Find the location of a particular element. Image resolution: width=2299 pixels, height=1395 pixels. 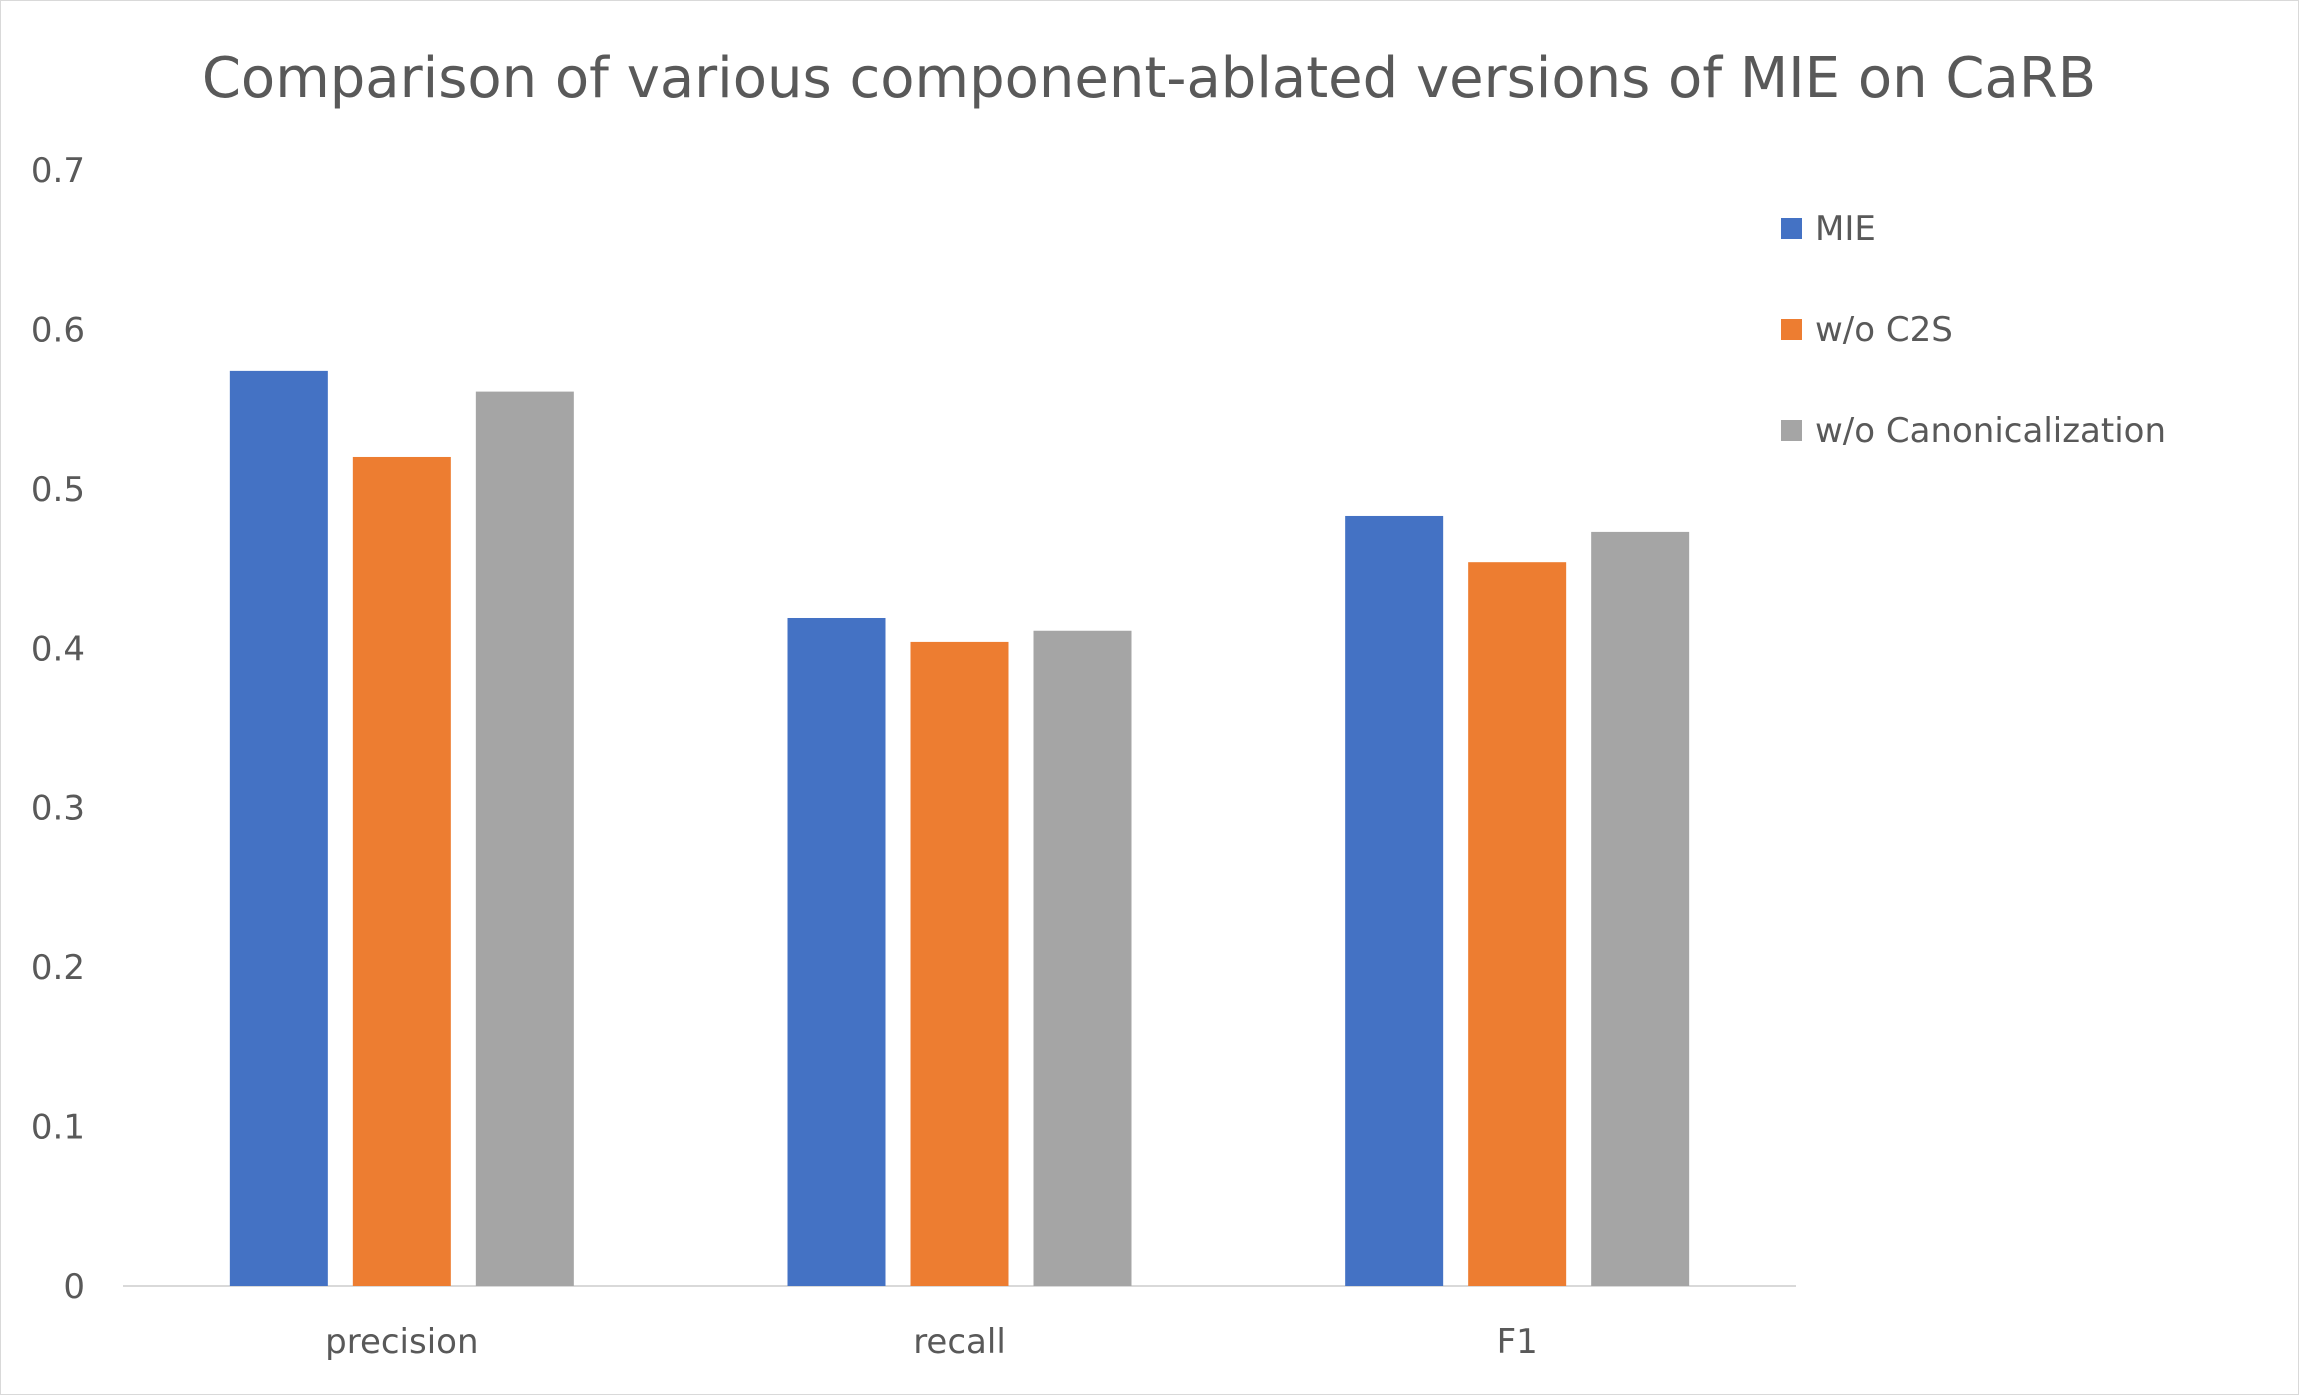

y-tick-label: 0.5 is located at coordinates (58, 490).